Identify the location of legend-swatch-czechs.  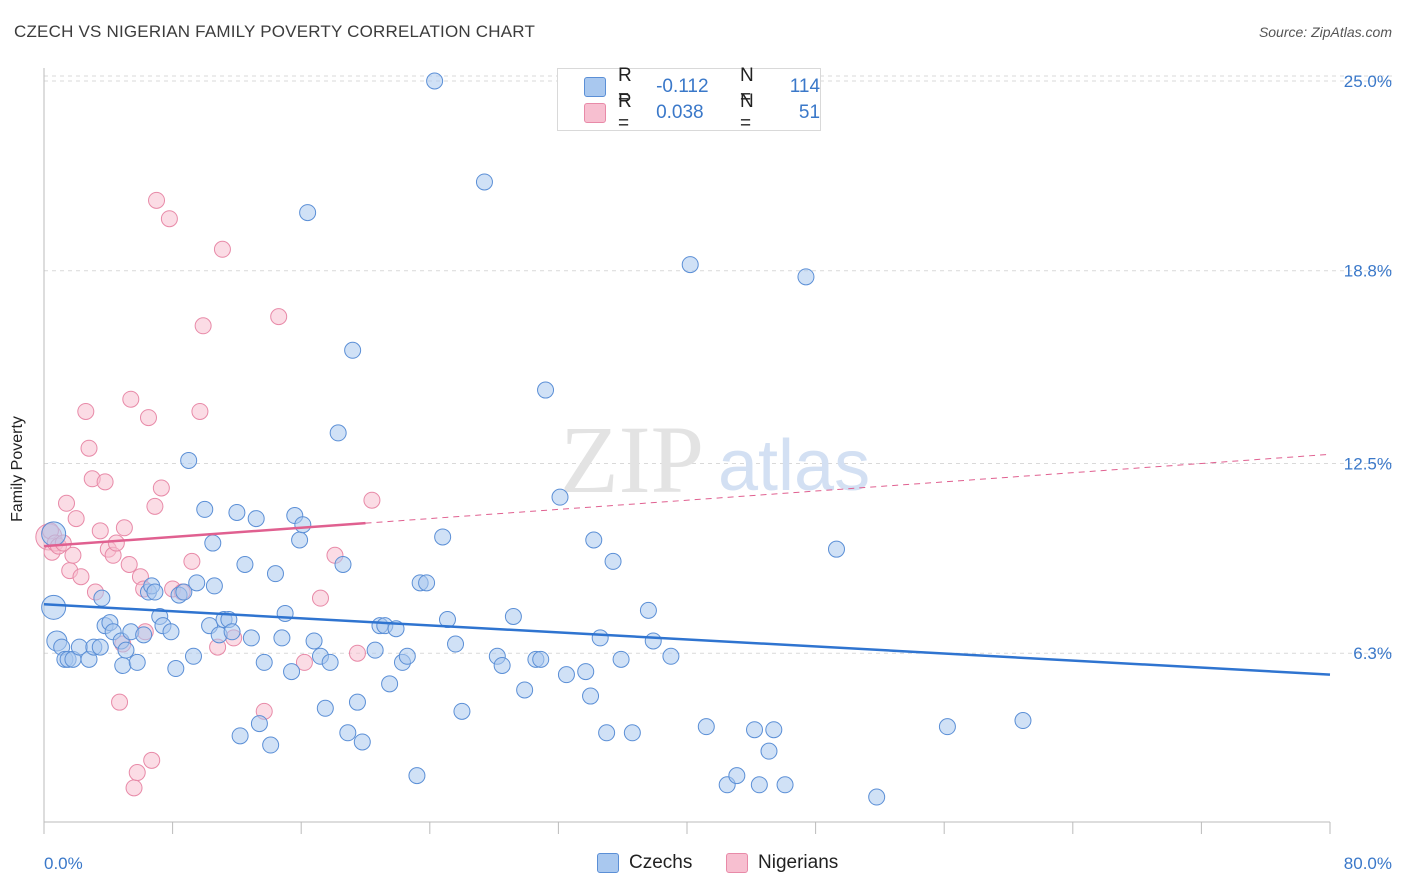
(595, 87).